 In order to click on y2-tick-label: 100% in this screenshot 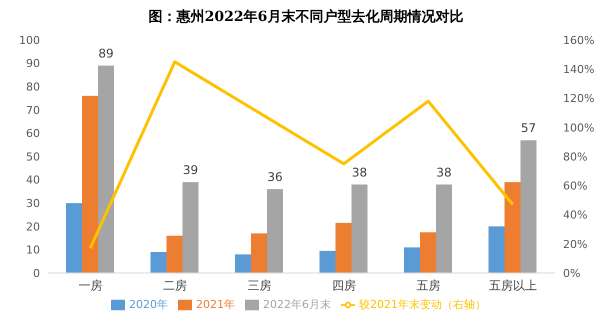, I will do `click(578, 127)`.